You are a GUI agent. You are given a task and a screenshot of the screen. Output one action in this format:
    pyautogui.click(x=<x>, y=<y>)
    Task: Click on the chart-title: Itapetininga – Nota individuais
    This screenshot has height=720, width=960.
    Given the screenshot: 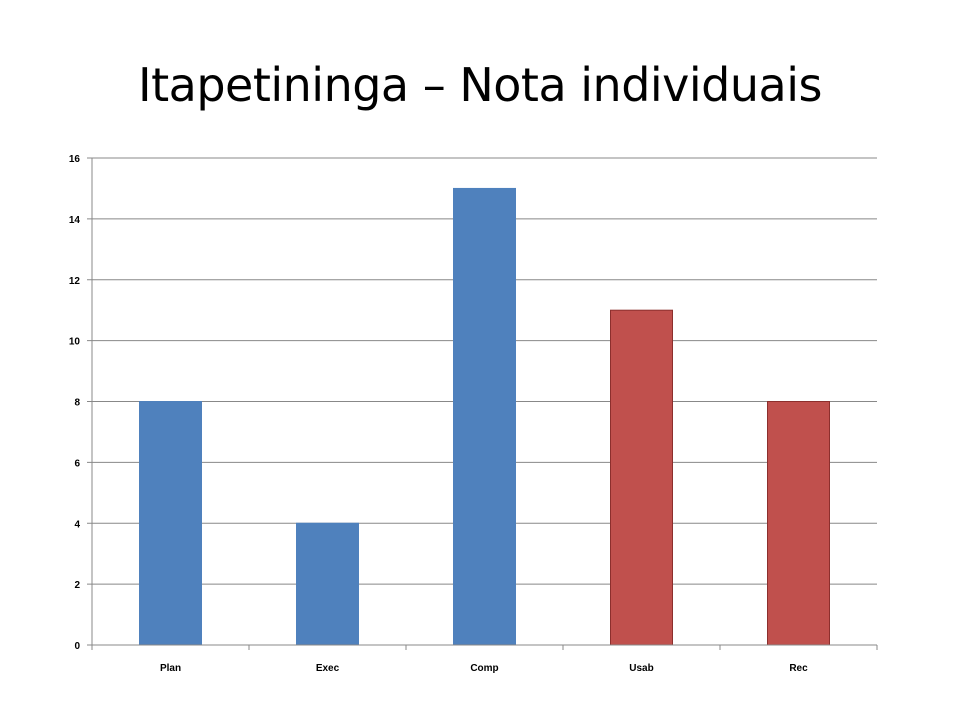 What is the action you would take?
    pyautogui.click(x=480, y=85)
    